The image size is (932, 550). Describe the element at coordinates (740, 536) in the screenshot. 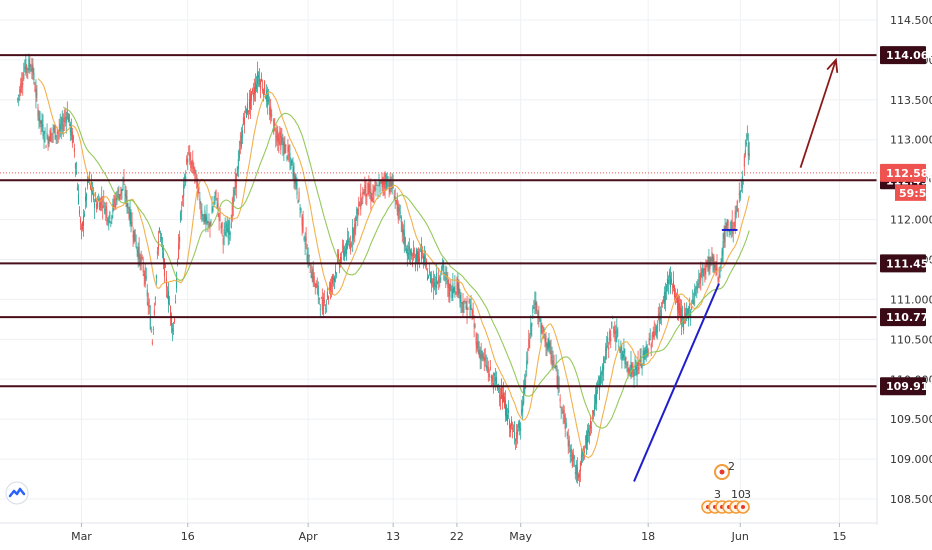

I see `time-tick-label: Jun` at that location.